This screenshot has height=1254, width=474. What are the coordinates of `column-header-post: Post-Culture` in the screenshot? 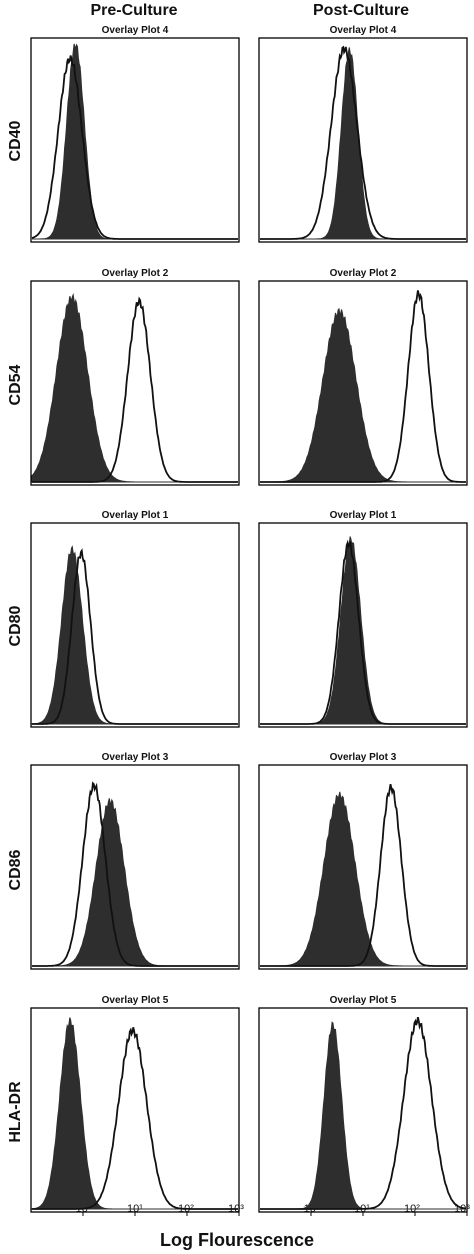 It's located at (361, 10).